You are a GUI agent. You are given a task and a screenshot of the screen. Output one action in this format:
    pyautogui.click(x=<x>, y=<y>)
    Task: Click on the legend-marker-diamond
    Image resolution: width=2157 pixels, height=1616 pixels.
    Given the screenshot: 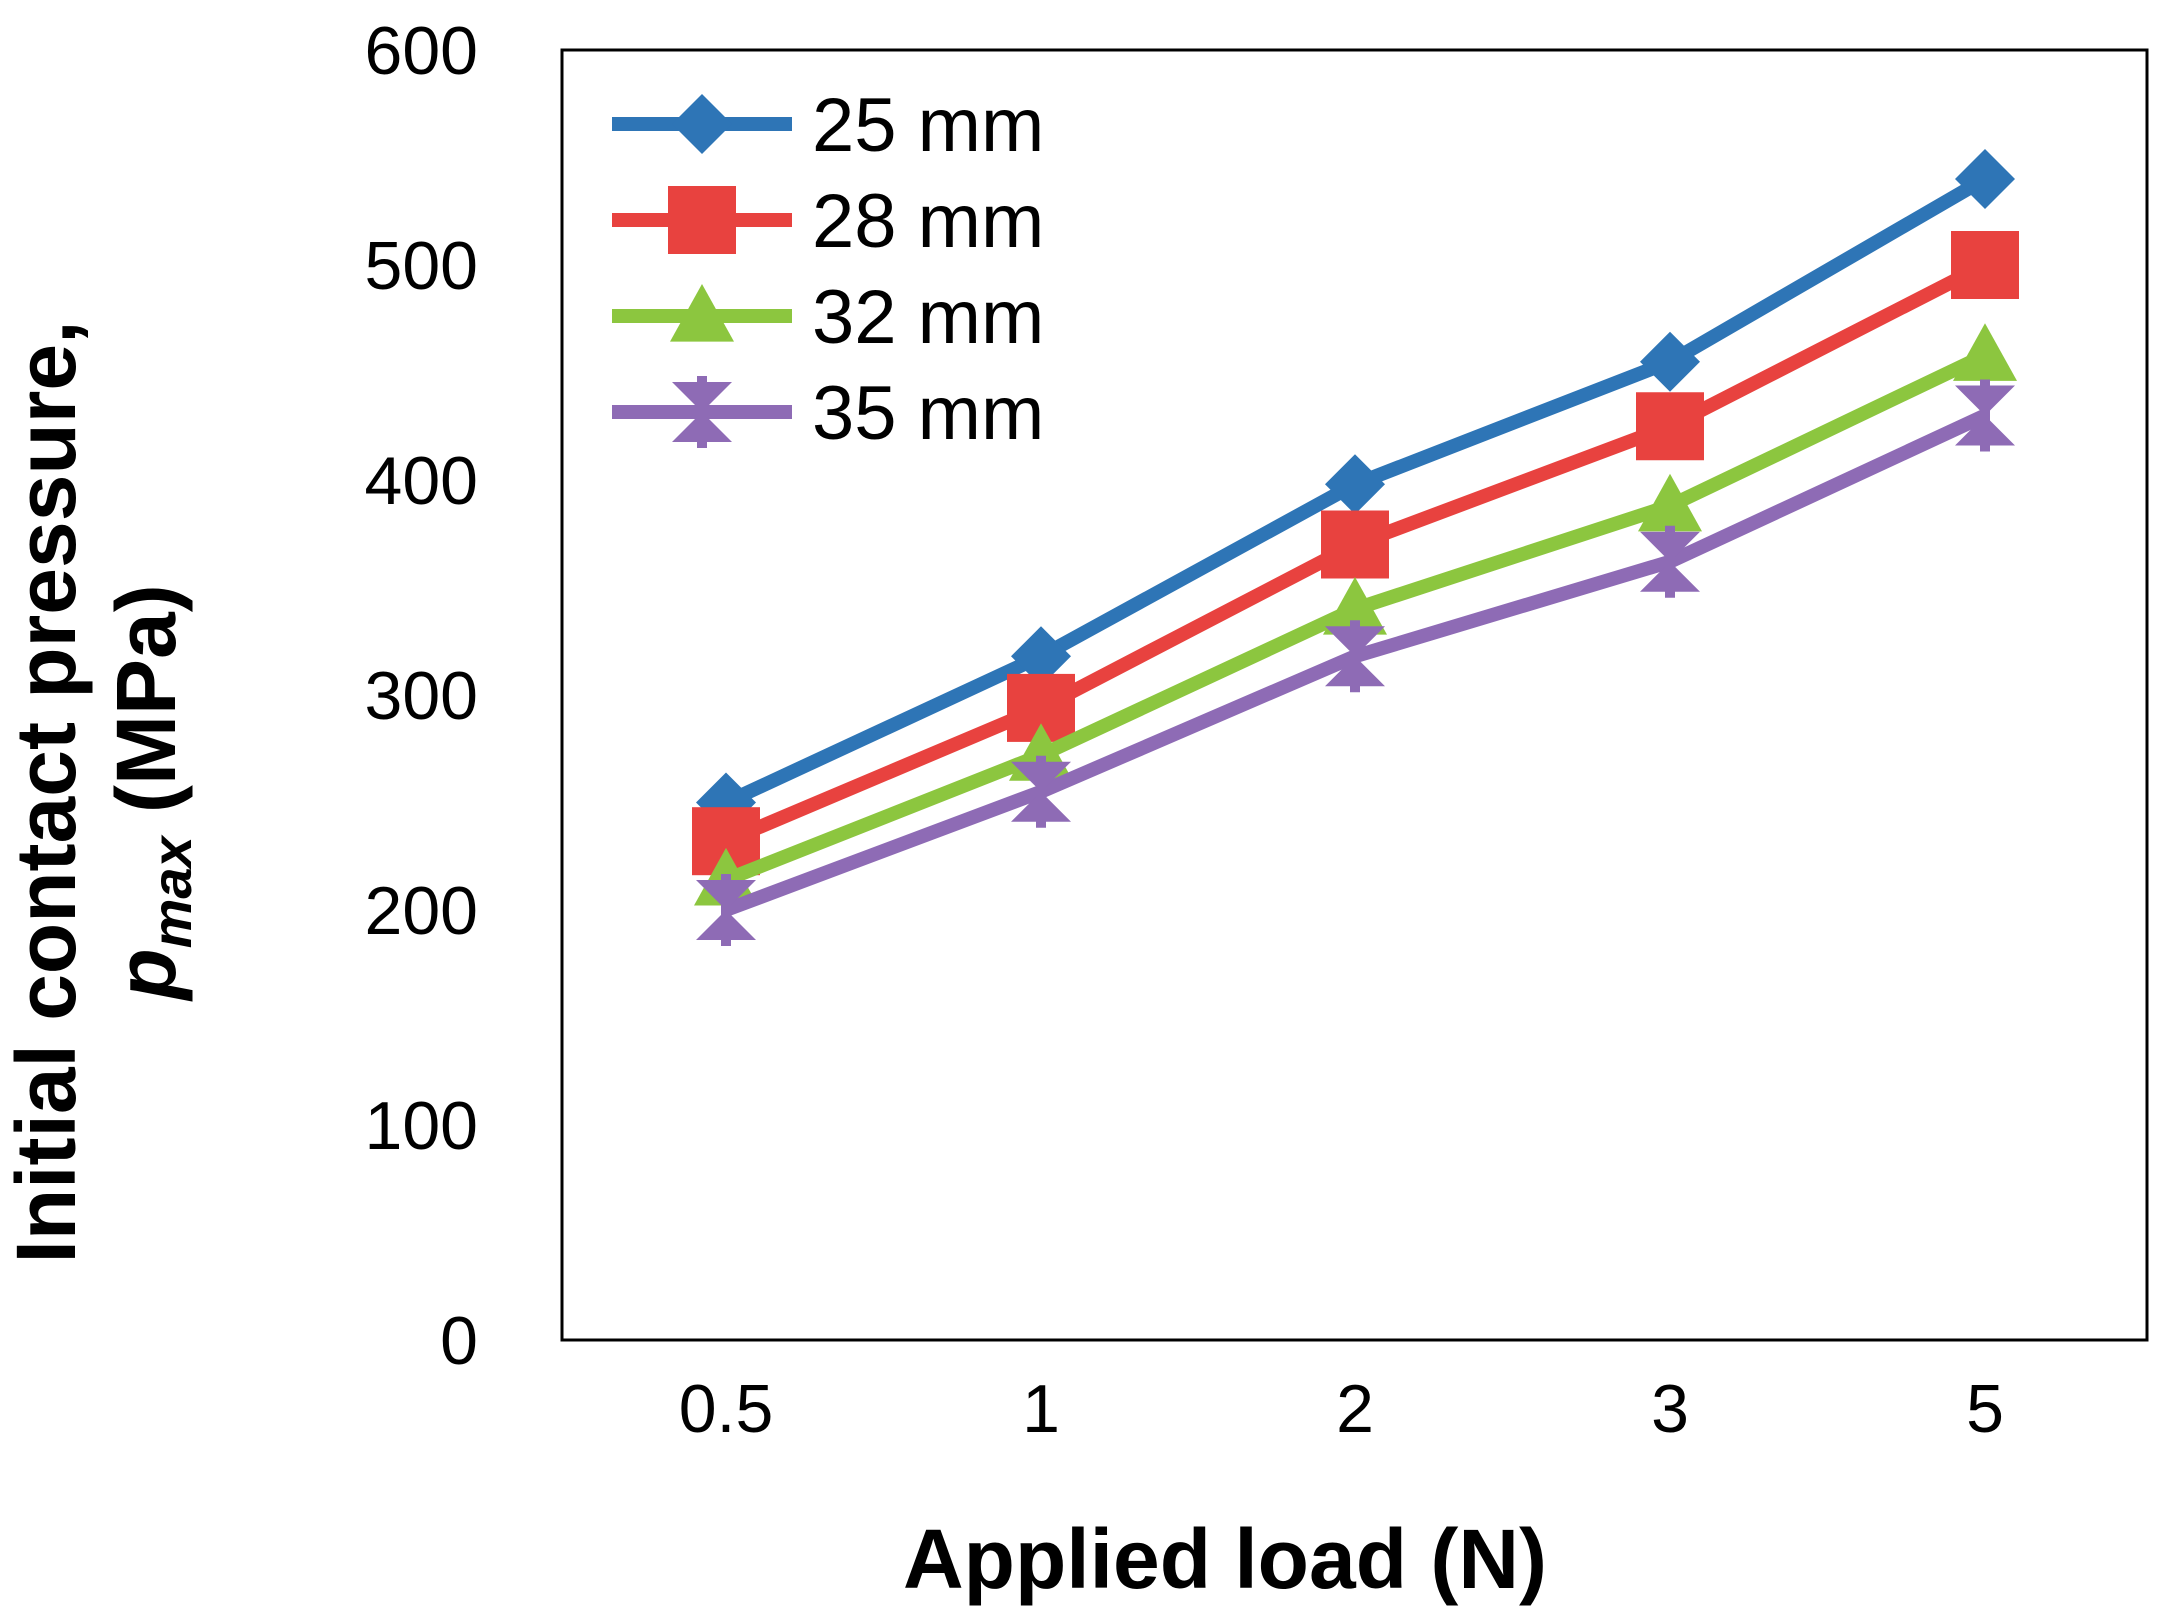 What is the action you would take?
    pyautogui.click(x=702, y=124)
    